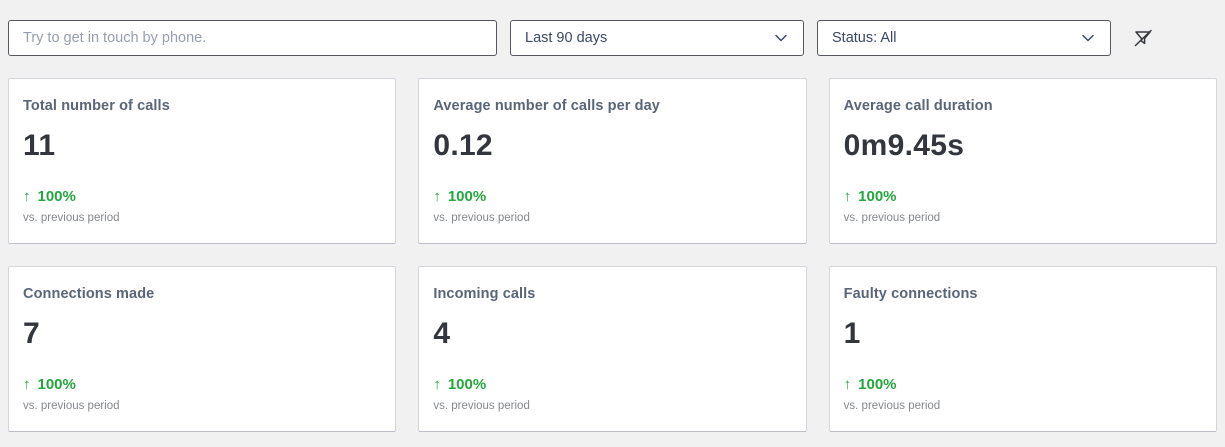 The height and width of the screenshot is (447, 1225). What do you see at coordinates (852, 333) in the screenshot?
I see `card-value: 1` at bounding box center [852, 333].